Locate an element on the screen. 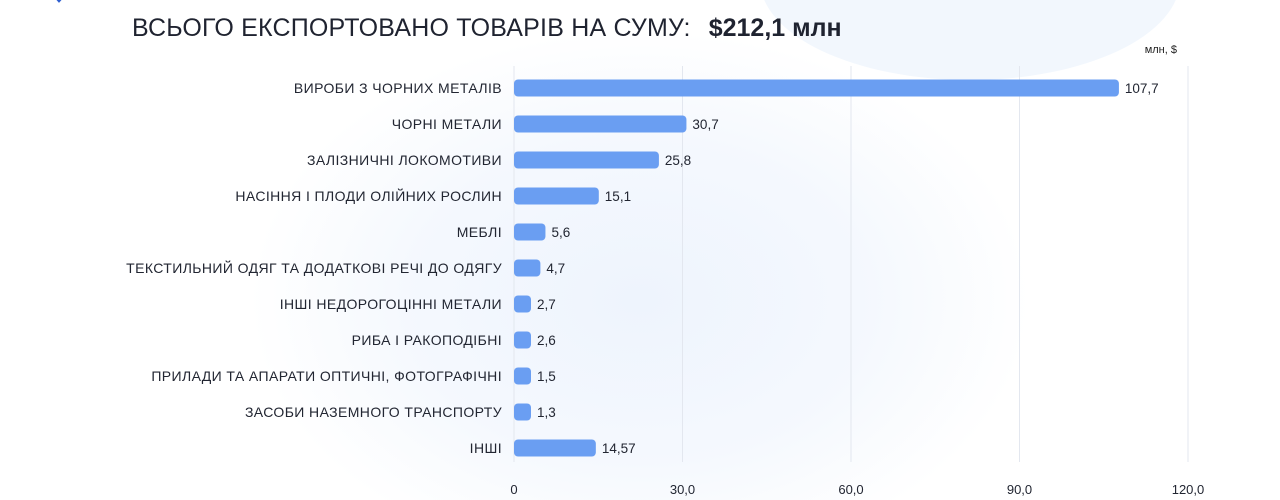 The image size is (1280, 500). category-label: ЗАЛІЗНИЧНІ ЛОКОМОТИВИ is located at coordinates (404, 160).